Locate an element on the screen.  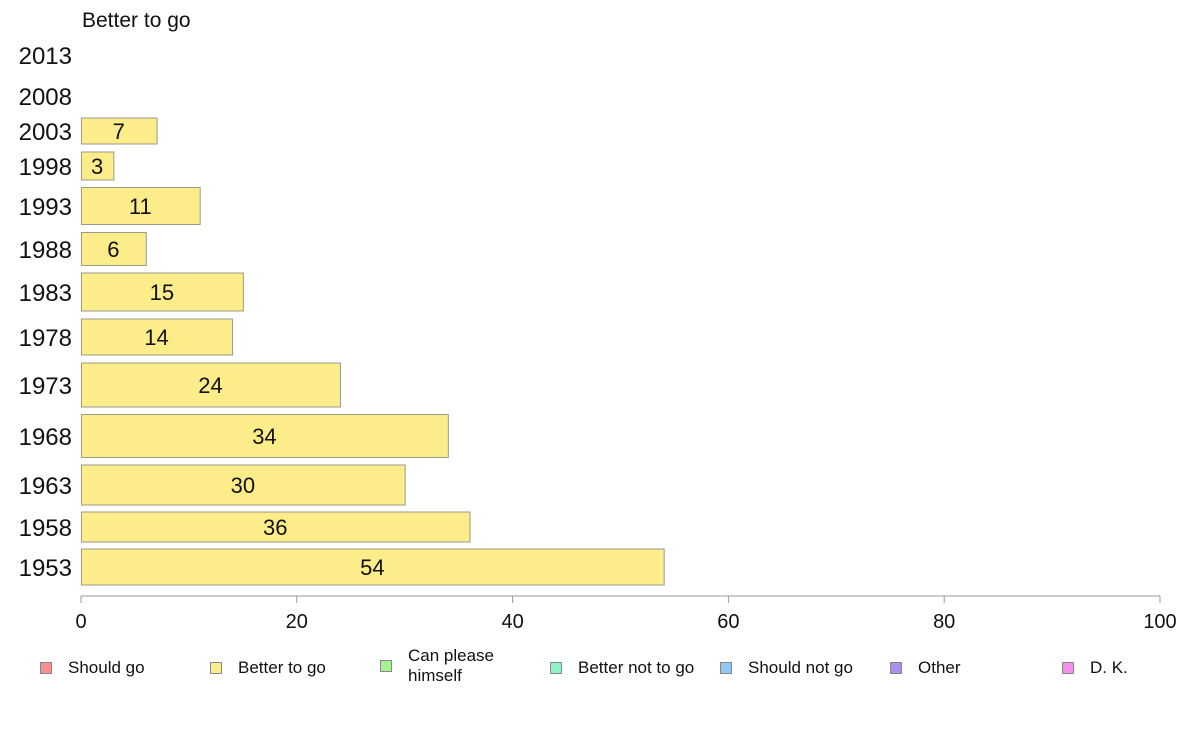
bar-value-label: 54 is located at coordinates (372, 567).